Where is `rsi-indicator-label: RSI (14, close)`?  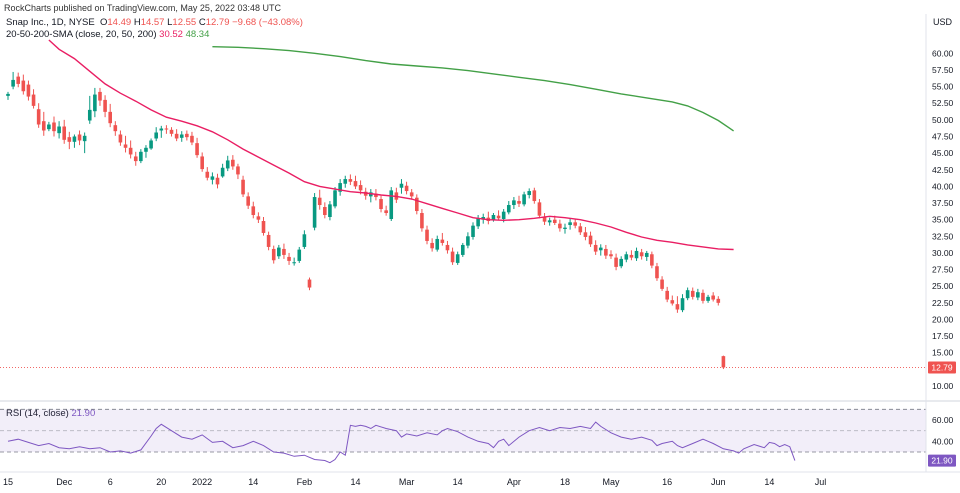 rsi-indicator-label: RSI (14, close) is located at coordinates (37, 413).